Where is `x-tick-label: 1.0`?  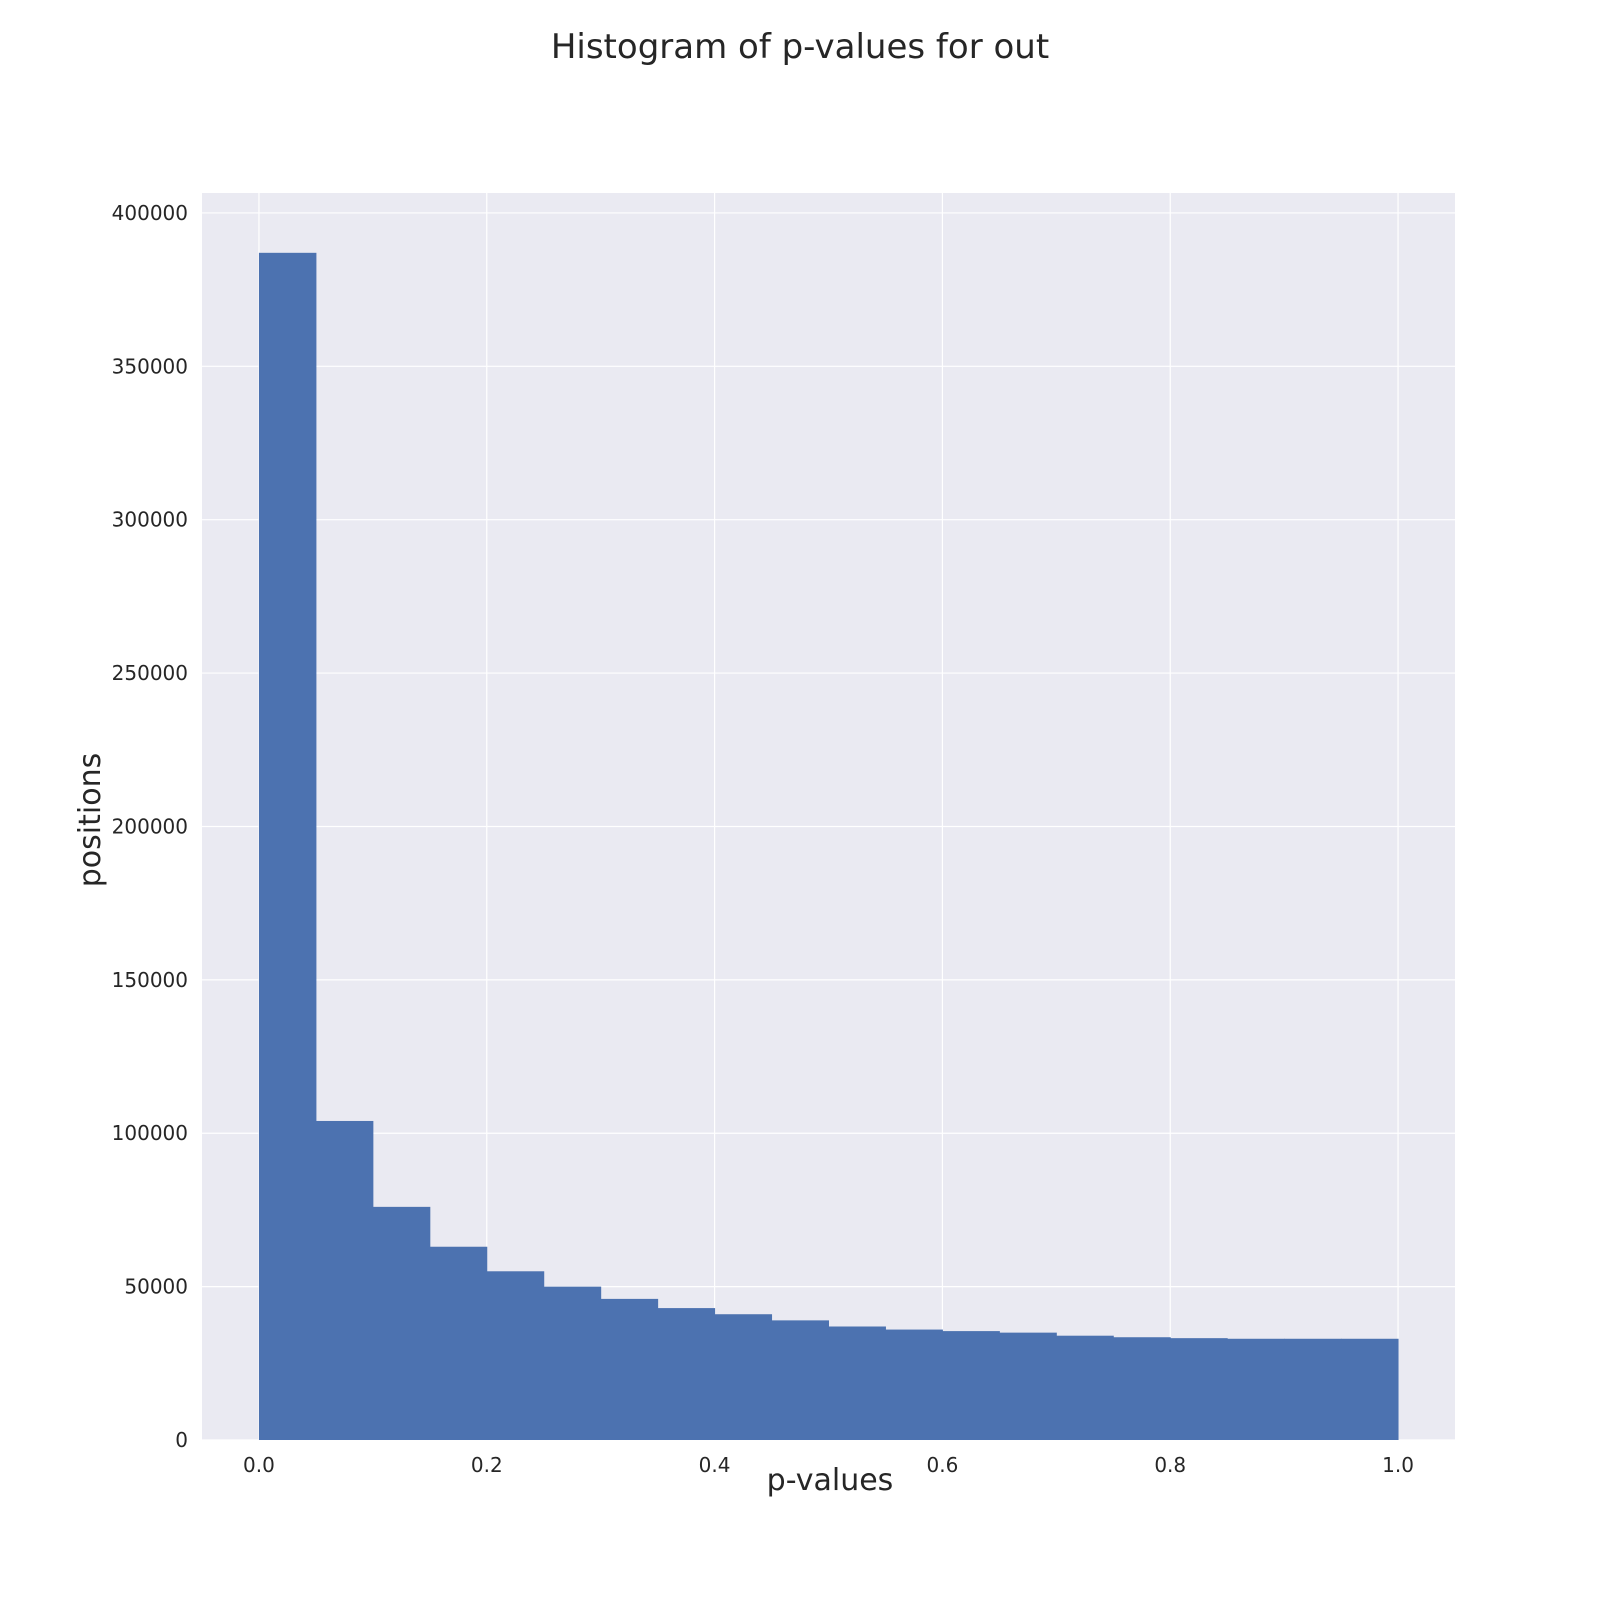 x-tick-label: 1.0 is located at coordinates (1398, 1465).